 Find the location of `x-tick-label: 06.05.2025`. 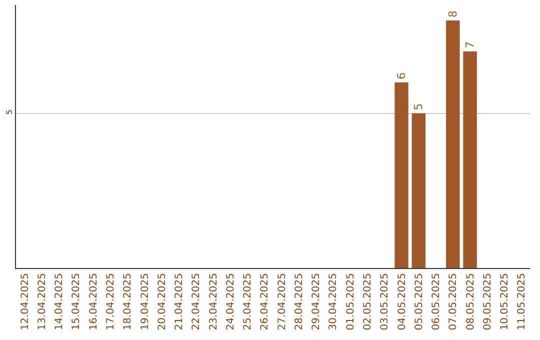

x-tick-label: 06.05.2025 is located at coordinates (436, 301).